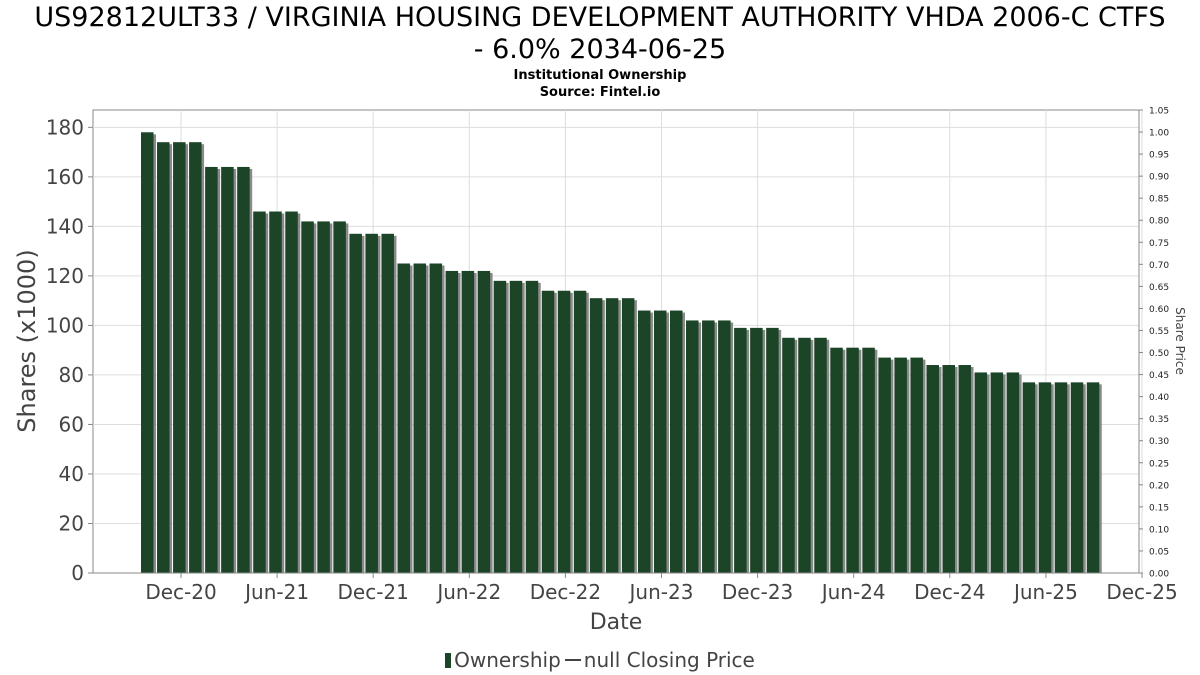  Describe the element at coordinates (1159, 310) in the screenshot. I see `y2-tick-label: 0.60` at that location.